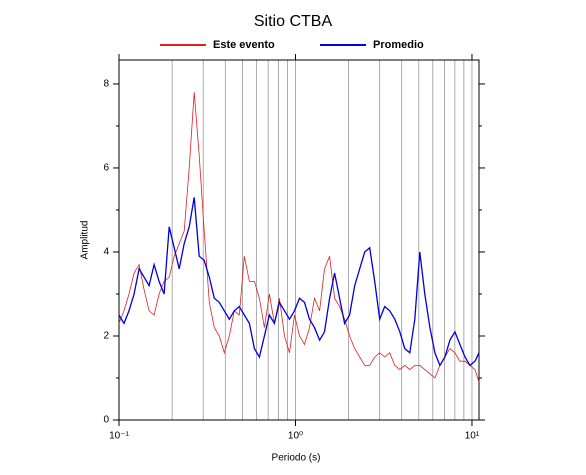  I want to click on y-tick-label: 8, so click(106, 84).